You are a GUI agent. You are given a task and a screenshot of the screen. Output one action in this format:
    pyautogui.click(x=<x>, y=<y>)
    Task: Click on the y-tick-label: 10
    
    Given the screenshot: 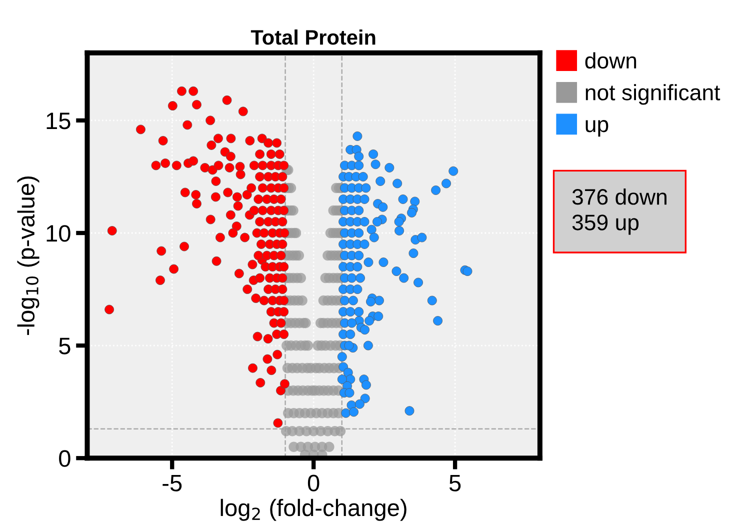 What is the action you would take?
    pyautogui.click(x=58, y=233)
    